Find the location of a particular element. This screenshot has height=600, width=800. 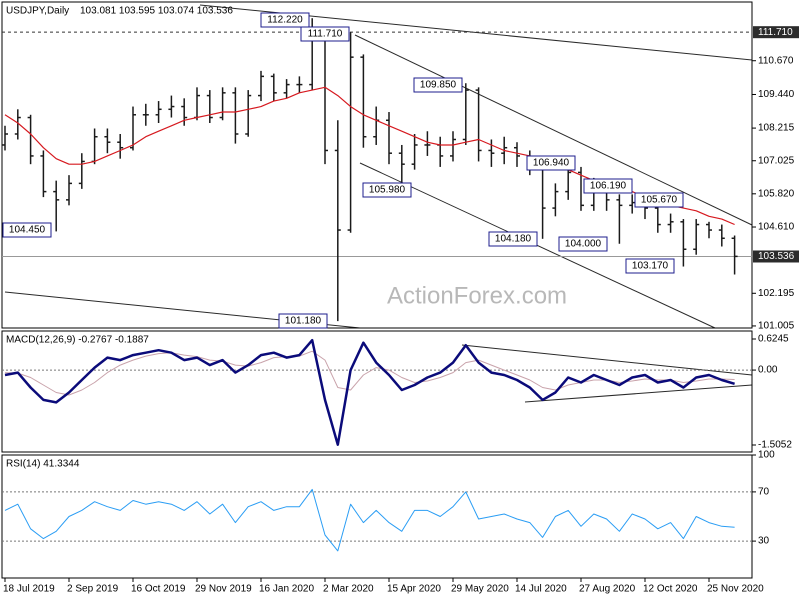

x-tick-label: 18 Jul 2019 is located at coordinates (29, 589).